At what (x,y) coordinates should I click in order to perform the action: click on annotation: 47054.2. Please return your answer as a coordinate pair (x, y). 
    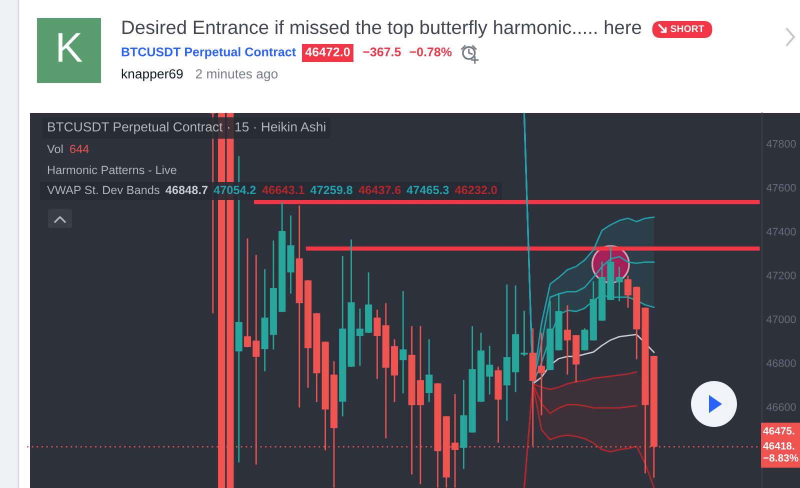
    Looking at the image, I should click on (235, 190).